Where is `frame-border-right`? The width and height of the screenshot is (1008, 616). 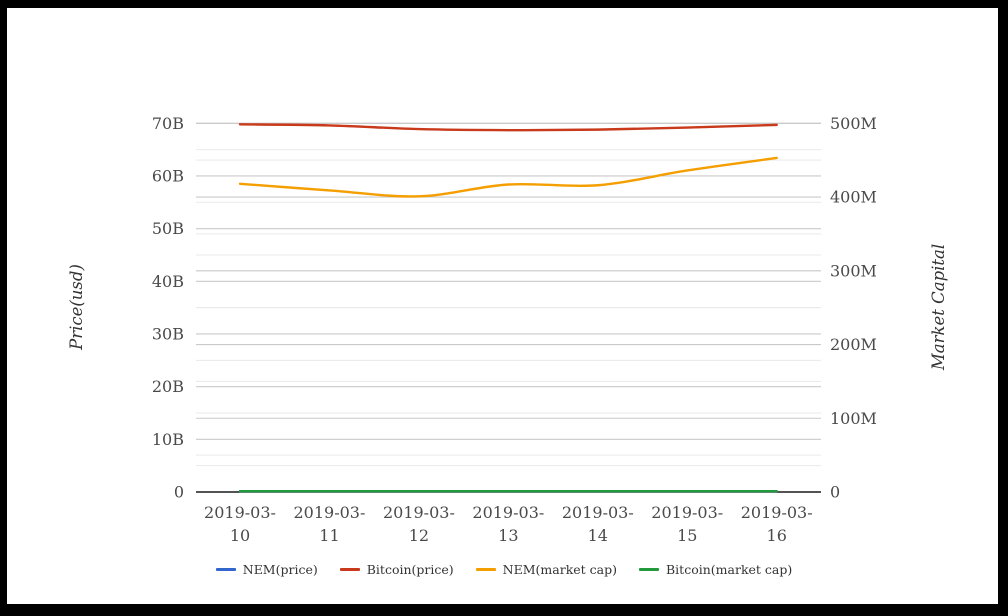 frame-border-right is located at coordinates (1003, 308).